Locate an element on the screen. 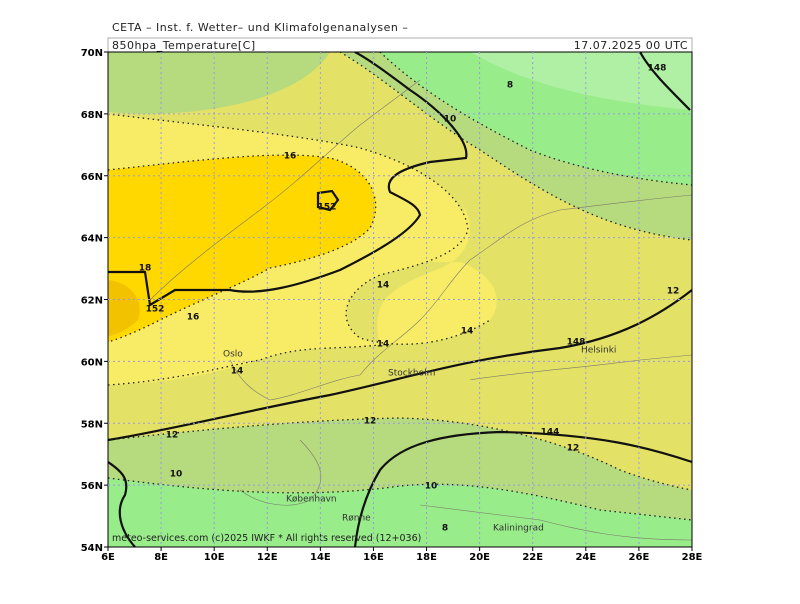 This screenshot has width=800, height=604. contour-label: 18 is located at coordinates (145, 269).